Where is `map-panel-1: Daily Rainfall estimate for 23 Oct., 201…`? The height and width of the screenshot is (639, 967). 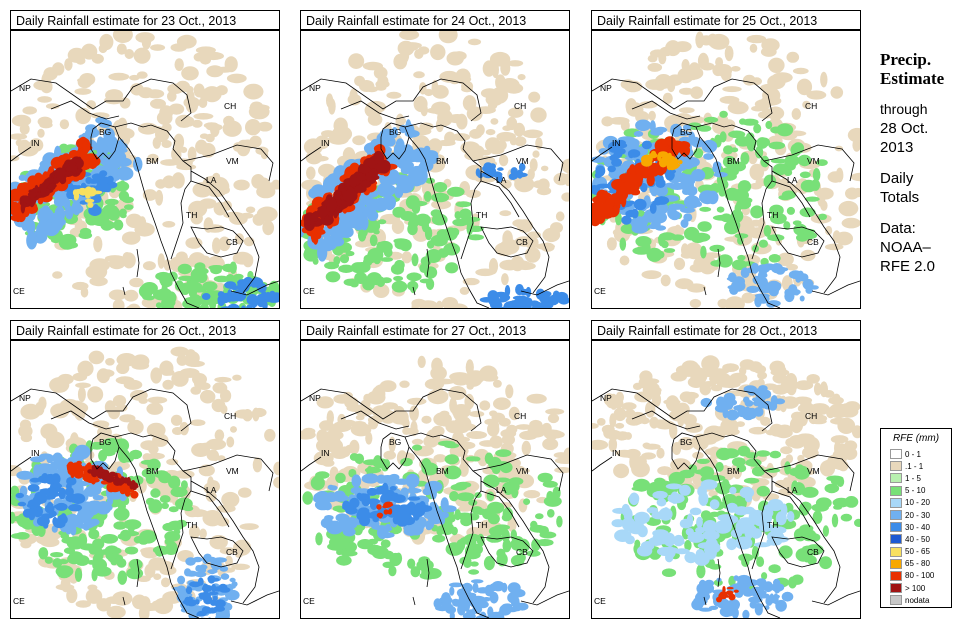
map-panel-1: Daily Rainfall estimate for 23 Oct., 201… is located at coordinates (146, 160).